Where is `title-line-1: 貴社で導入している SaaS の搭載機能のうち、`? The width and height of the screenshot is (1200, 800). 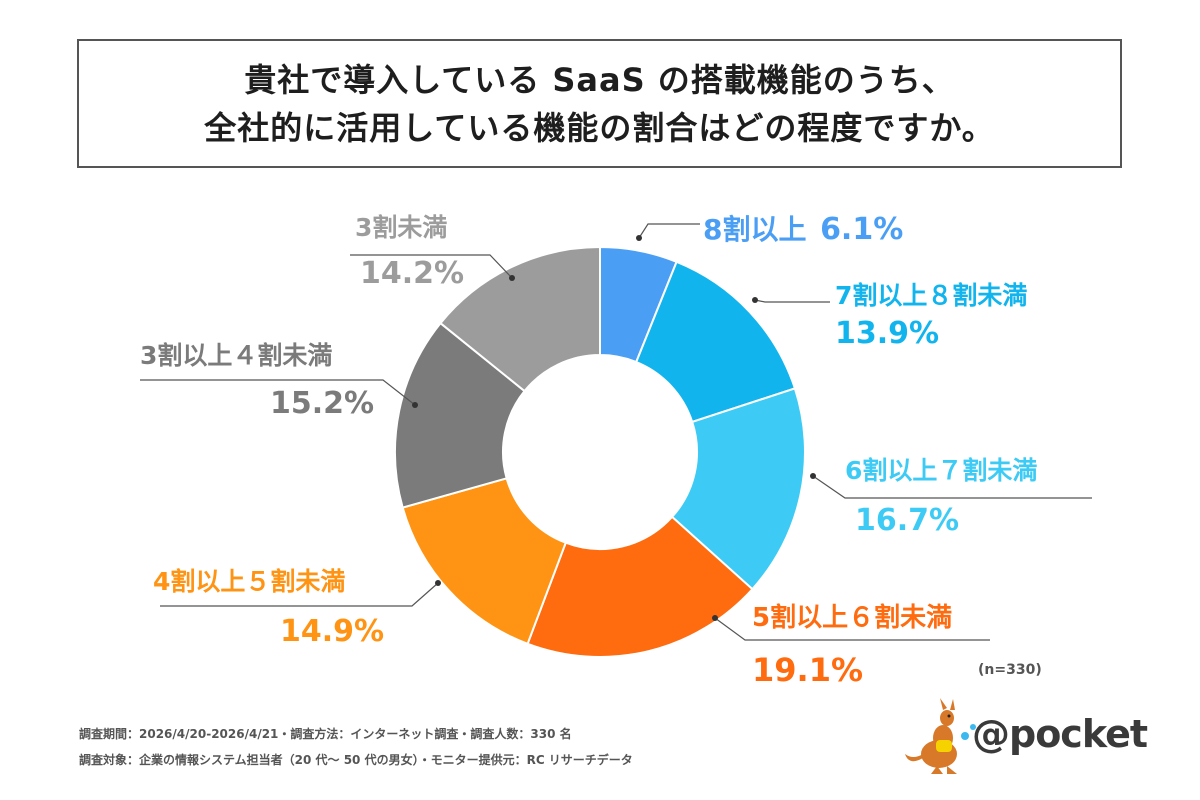
title-line-1: 貴社で導入している SaaS の搭載機能のうち、 is located at coordinates (599, 79).